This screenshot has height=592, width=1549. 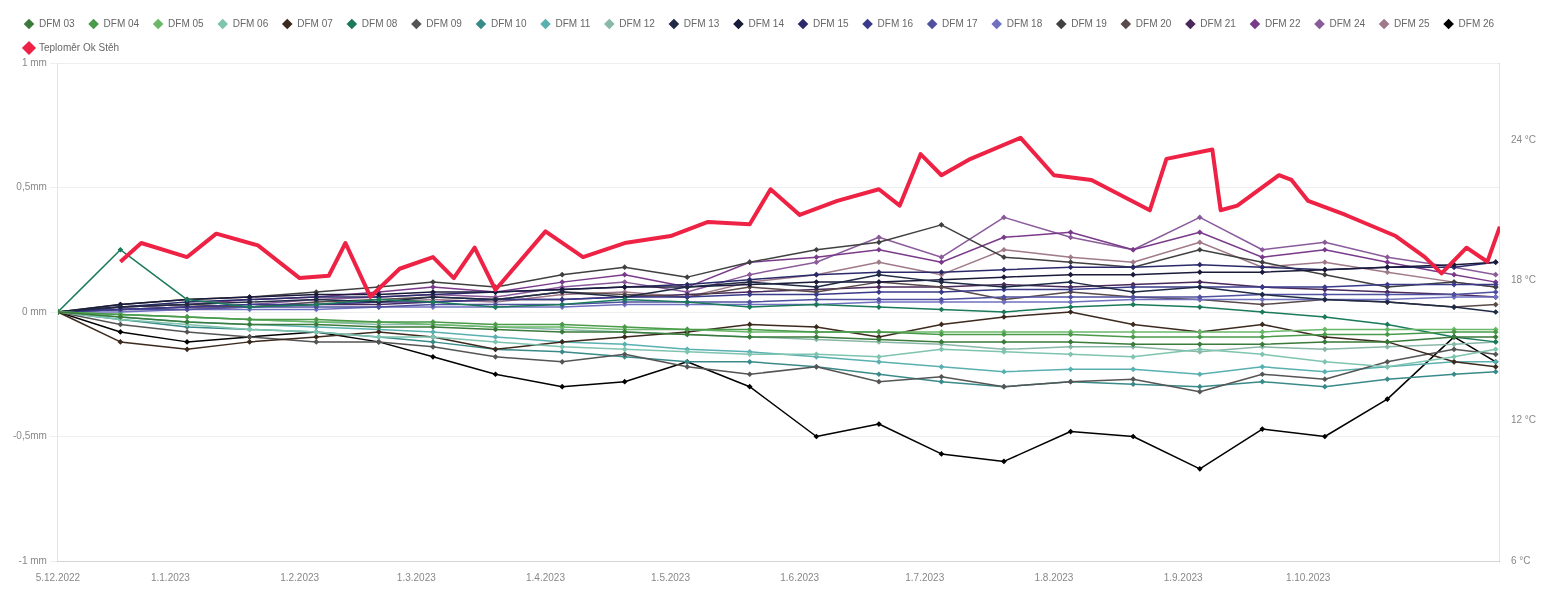 What do you see at coordinates (1523, 280) in the screenshot?
I see `y2-tick-label: 18 °C` at bounding box center [1523, 280].